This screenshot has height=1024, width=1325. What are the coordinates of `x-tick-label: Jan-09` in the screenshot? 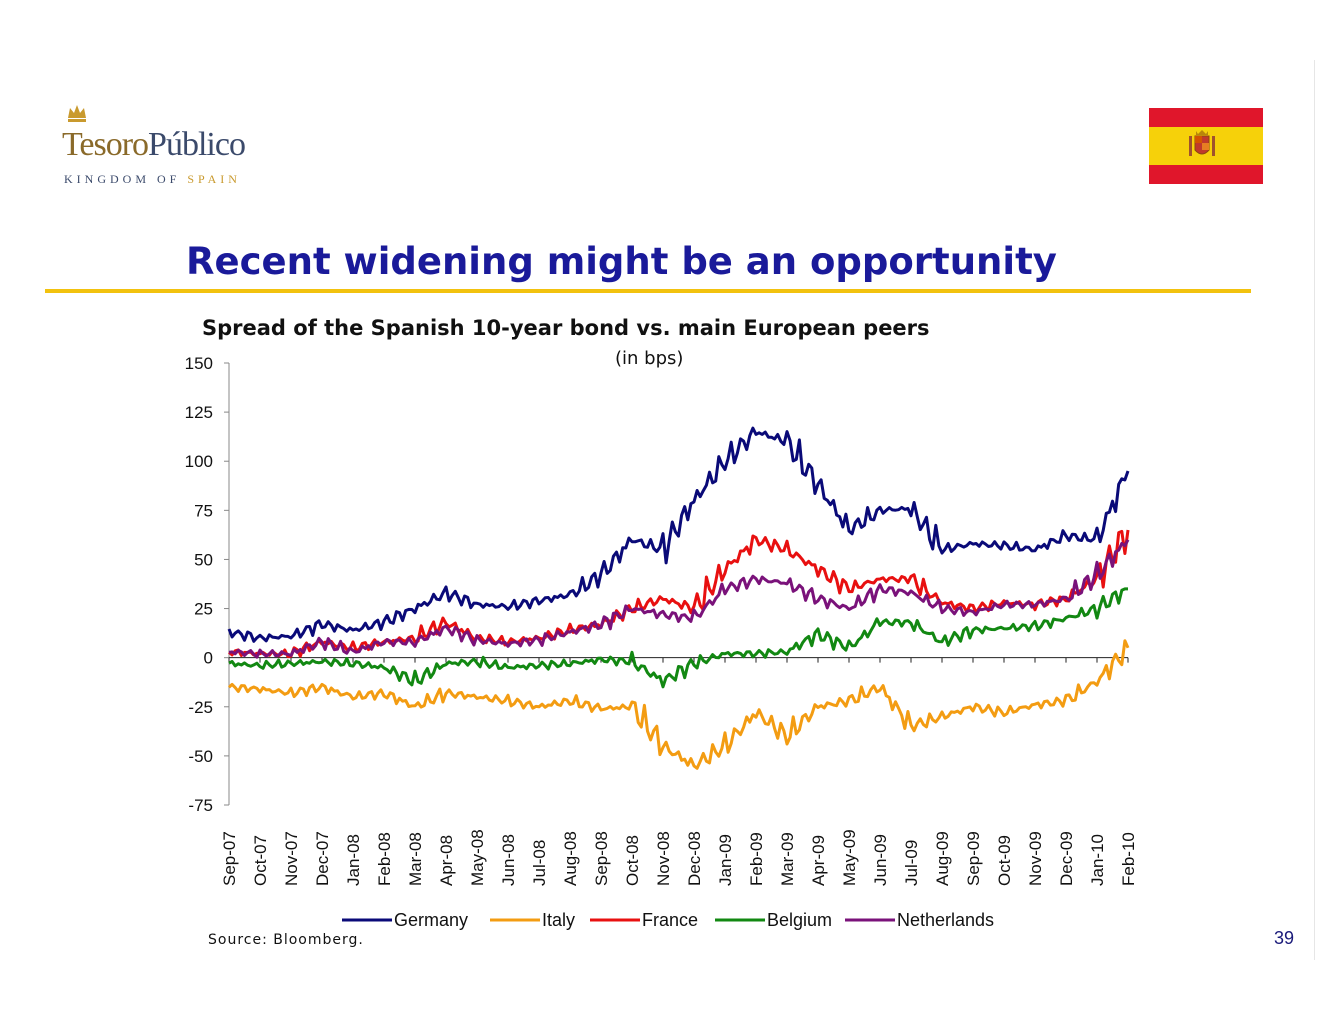 It's located at (725, 860).